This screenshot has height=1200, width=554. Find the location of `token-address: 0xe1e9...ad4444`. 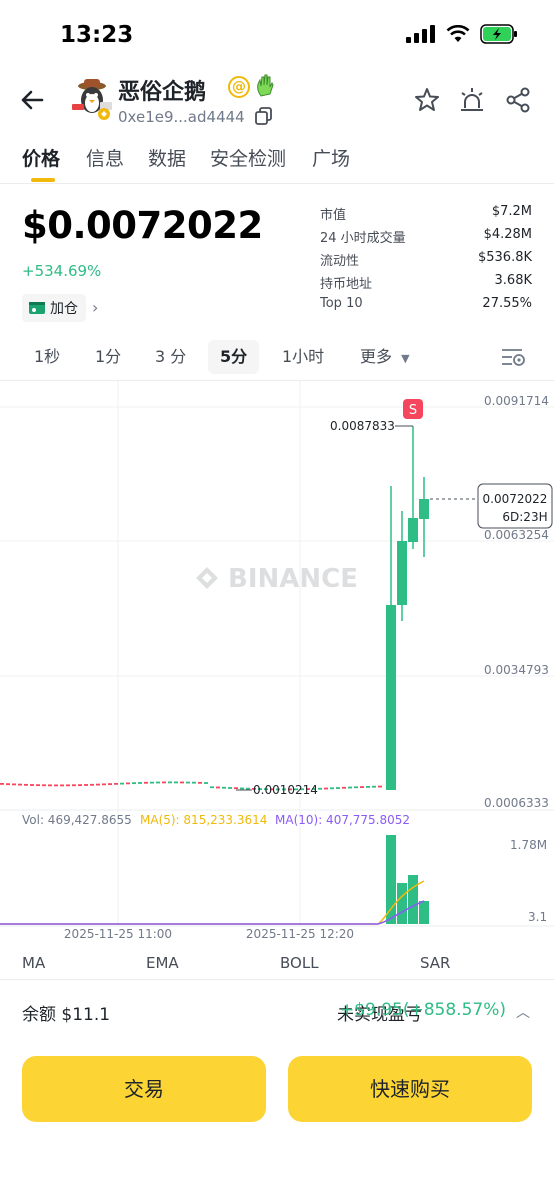

token-address: 0xe1e9...ad4444 is located at coordinates (181, 117).